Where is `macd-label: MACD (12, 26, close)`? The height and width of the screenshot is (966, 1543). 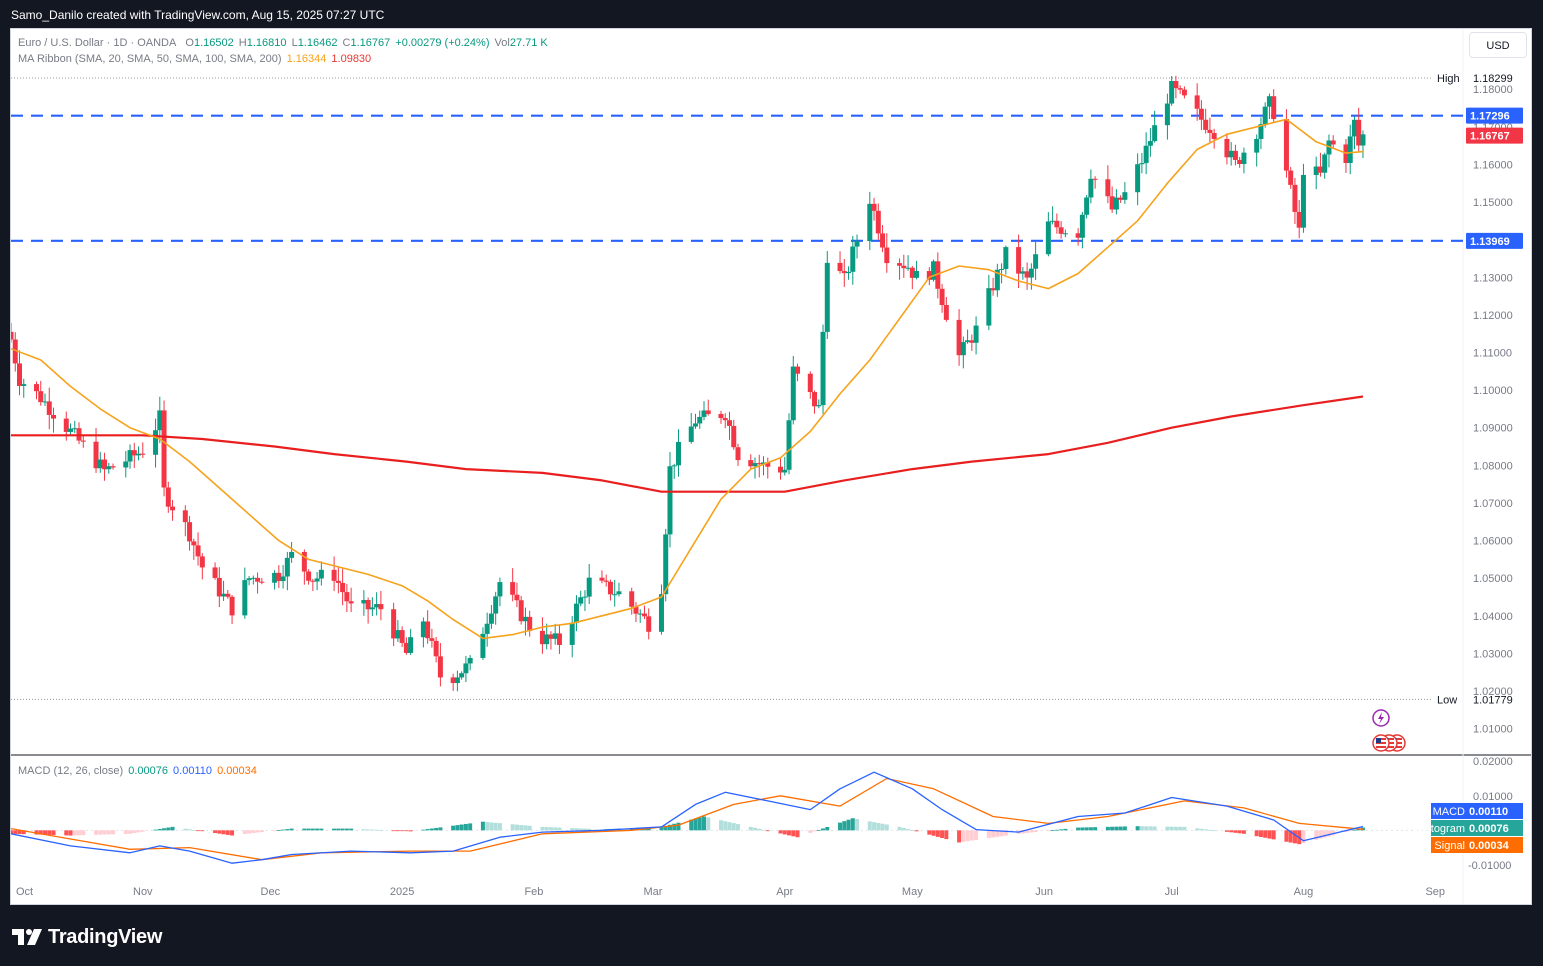
macd-label: MACD (12, 26, close) is located at coordinates (71, 771).